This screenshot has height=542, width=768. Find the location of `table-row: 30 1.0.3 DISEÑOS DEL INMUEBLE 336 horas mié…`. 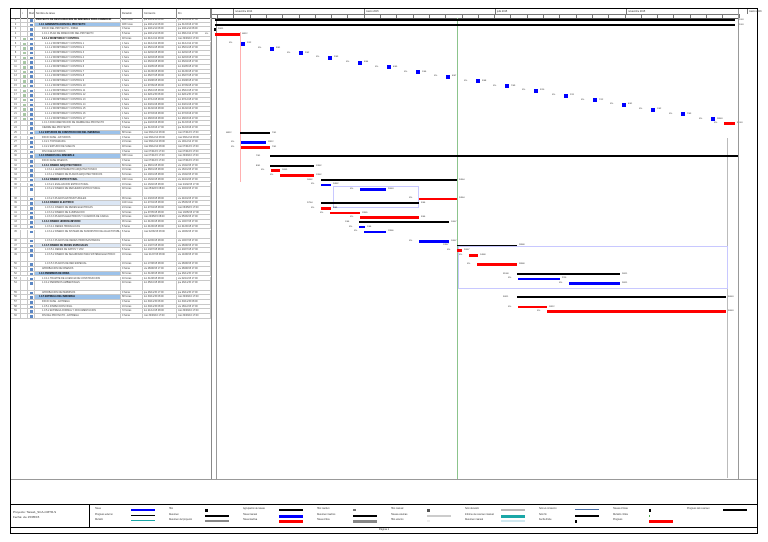

table-row: 30 1.0.3 DISEÑOS DEL INMUEBLE 336 horas mié… is located at coordinates (111, 156).